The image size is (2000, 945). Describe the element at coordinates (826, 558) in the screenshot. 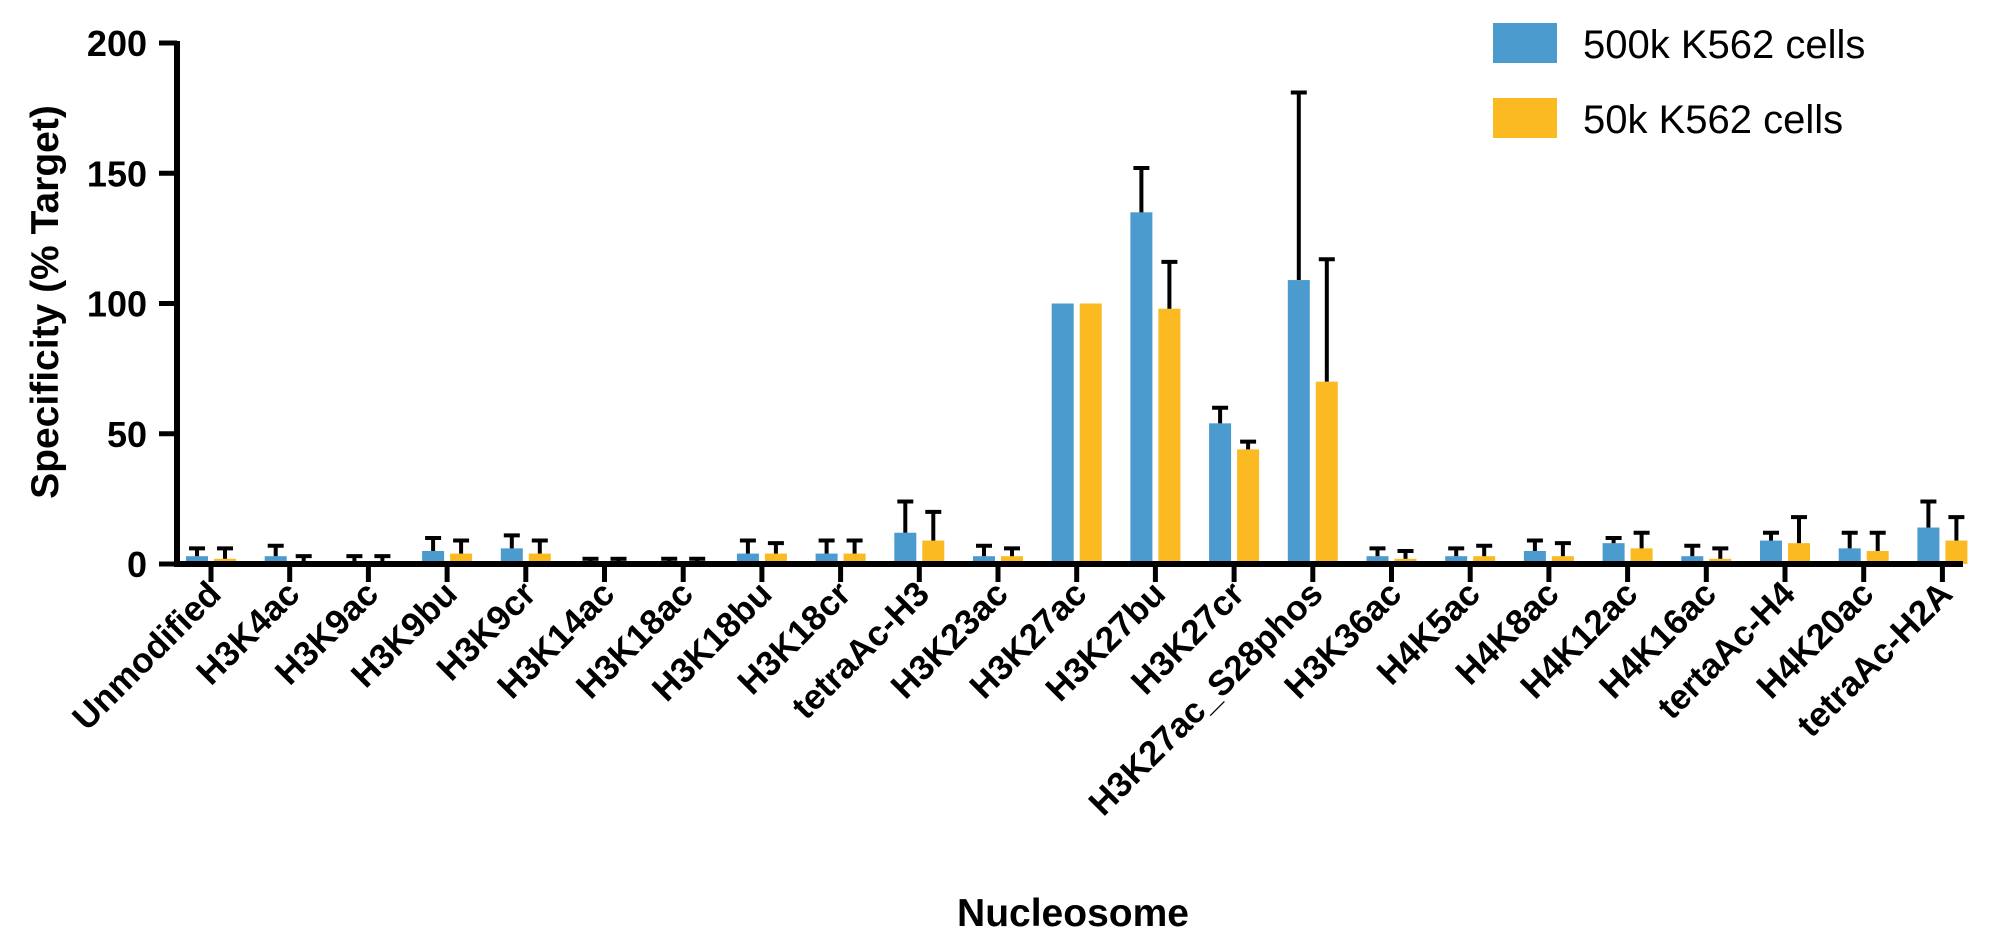

I see `bar-500k-H3K18cr` at that location.